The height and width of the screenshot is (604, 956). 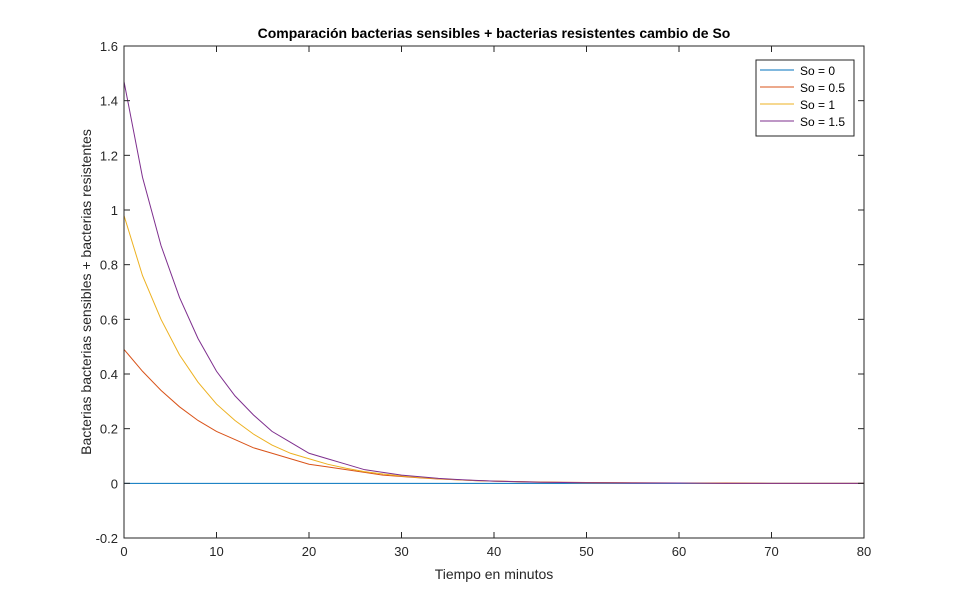 I want to click on legend-box, so click(x=805, y=98).